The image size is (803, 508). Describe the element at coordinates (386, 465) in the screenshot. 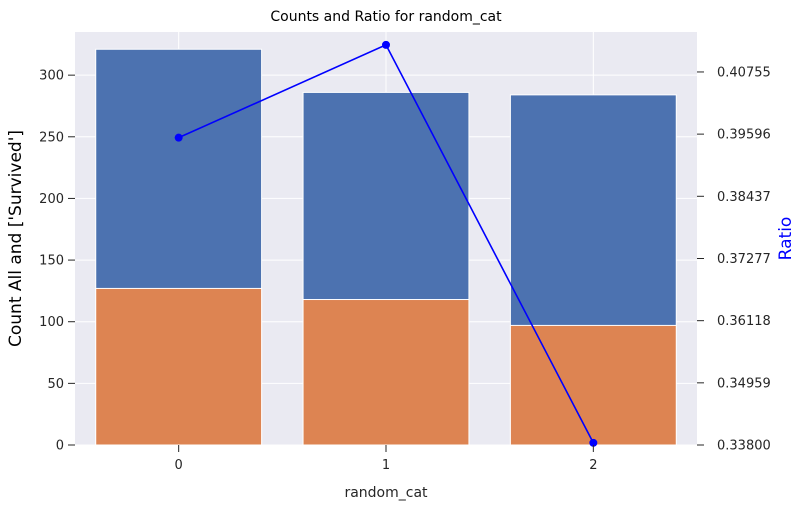

I see `x-tick-label: 1` at that location.